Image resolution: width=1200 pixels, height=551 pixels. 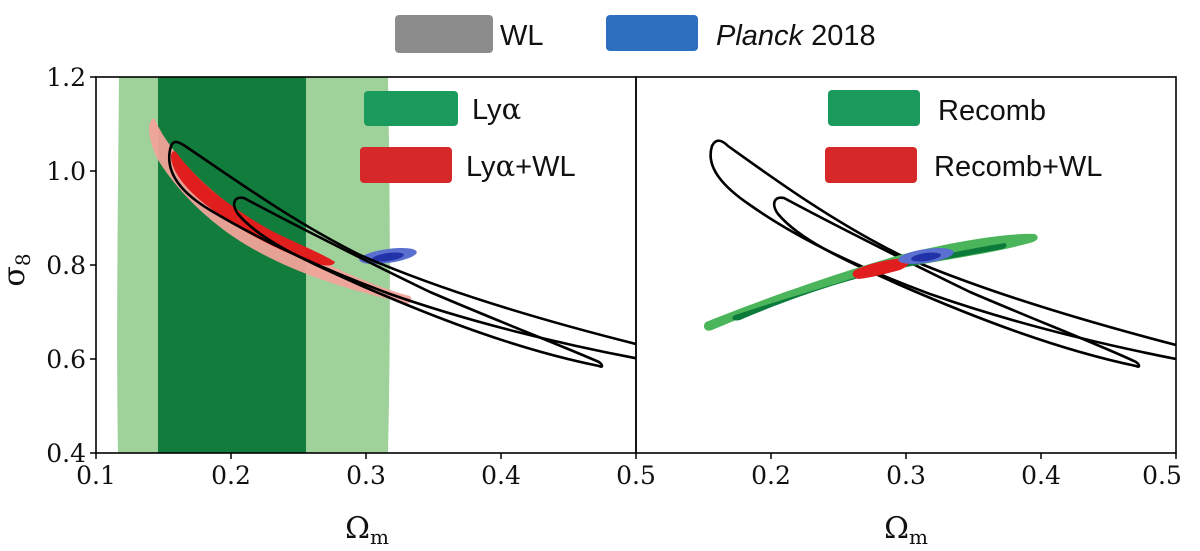 What do you see at coordinates (406, 165) in the screenshot?
I see `lya-wl-legend-swatch` at bounding box center [406, 165].